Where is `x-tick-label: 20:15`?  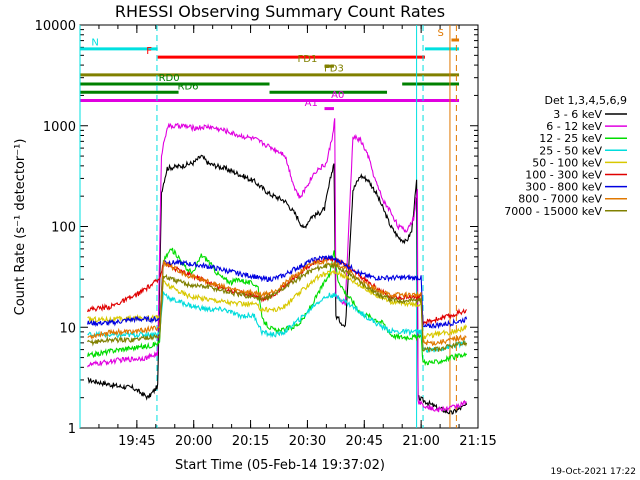
x-tick-label: 20:15 is located at coordinates (250, 441).